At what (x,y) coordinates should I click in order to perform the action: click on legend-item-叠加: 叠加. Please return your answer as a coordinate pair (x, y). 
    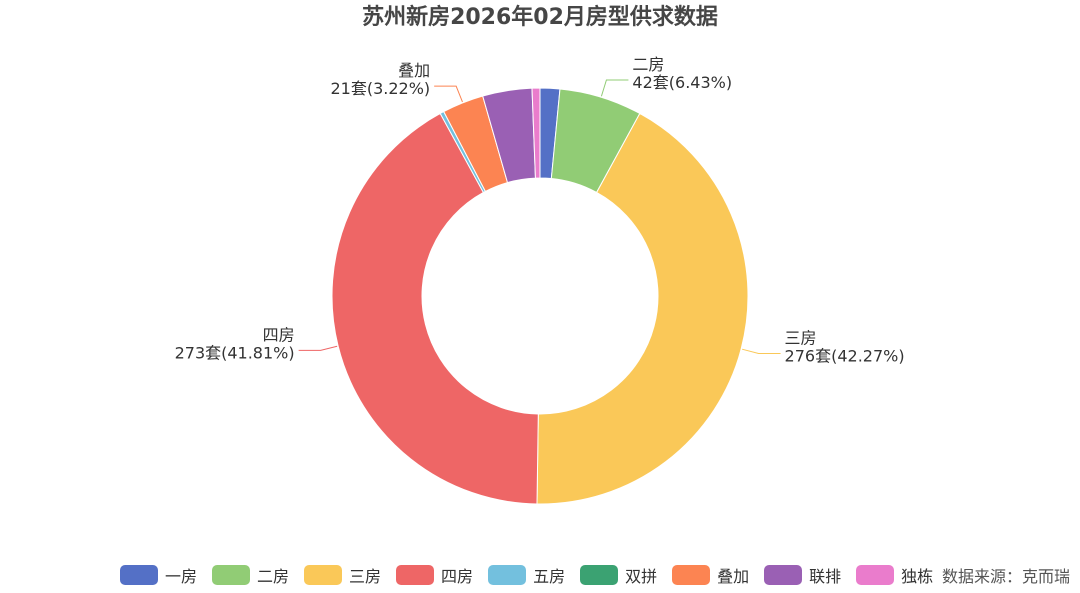
    Looking at the image, I should click on (710, 575).